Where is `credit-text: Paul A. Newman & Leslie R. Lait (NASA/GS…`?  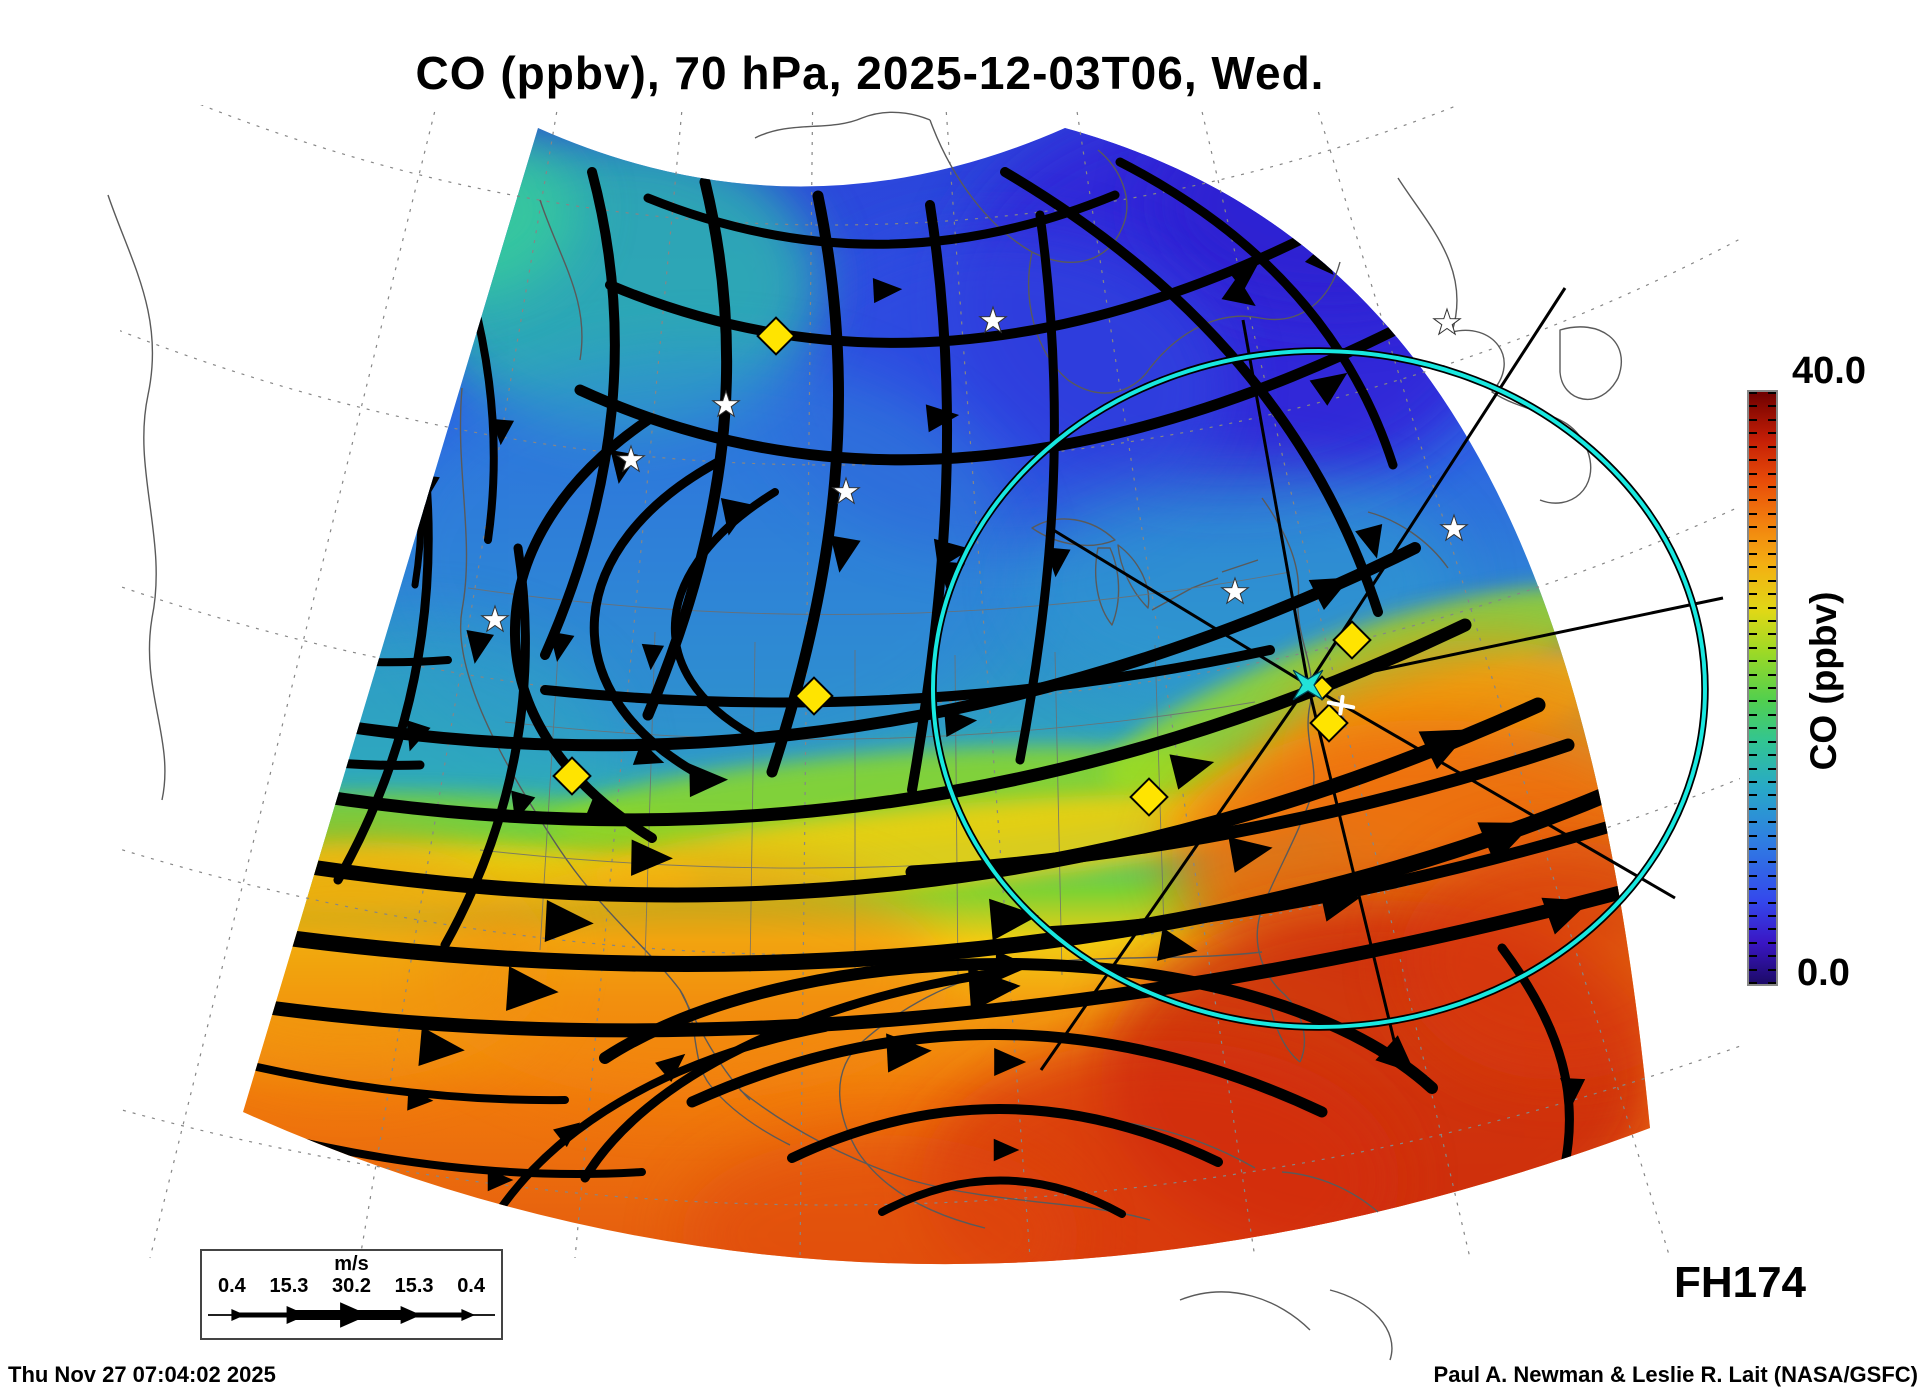
credit-text: Paul A. Newman & Leslie R. Lait (NASA/GS… is located at coordinates (1675, 1374).